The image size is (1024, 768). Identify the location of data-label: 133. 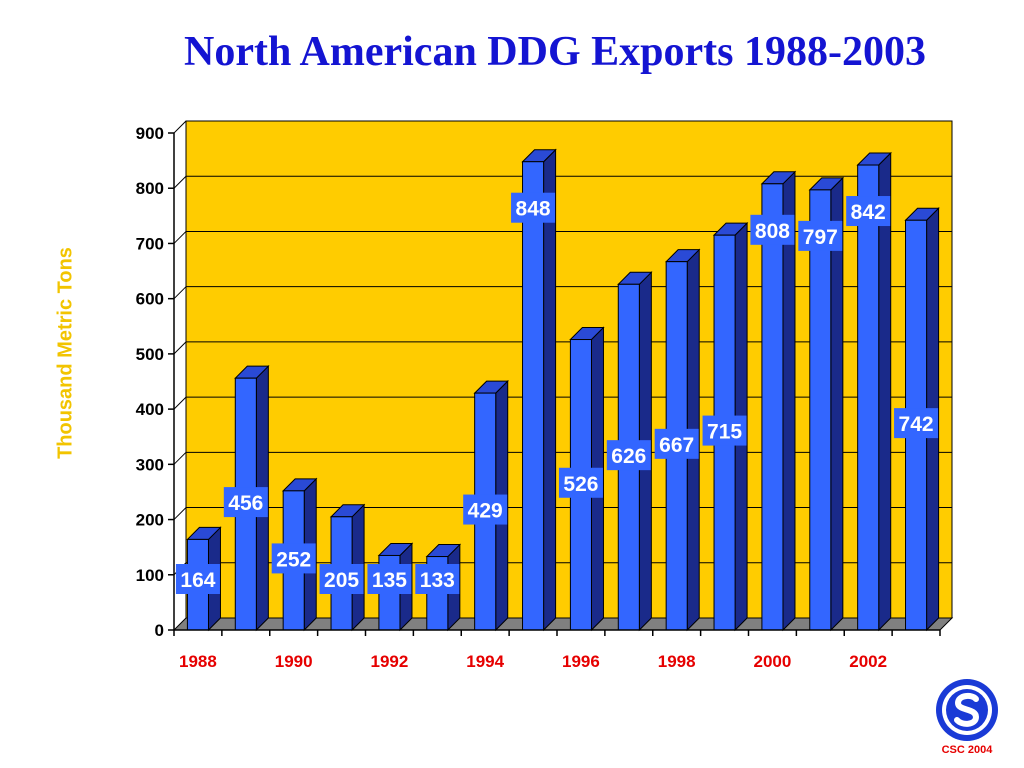
(437, 579).